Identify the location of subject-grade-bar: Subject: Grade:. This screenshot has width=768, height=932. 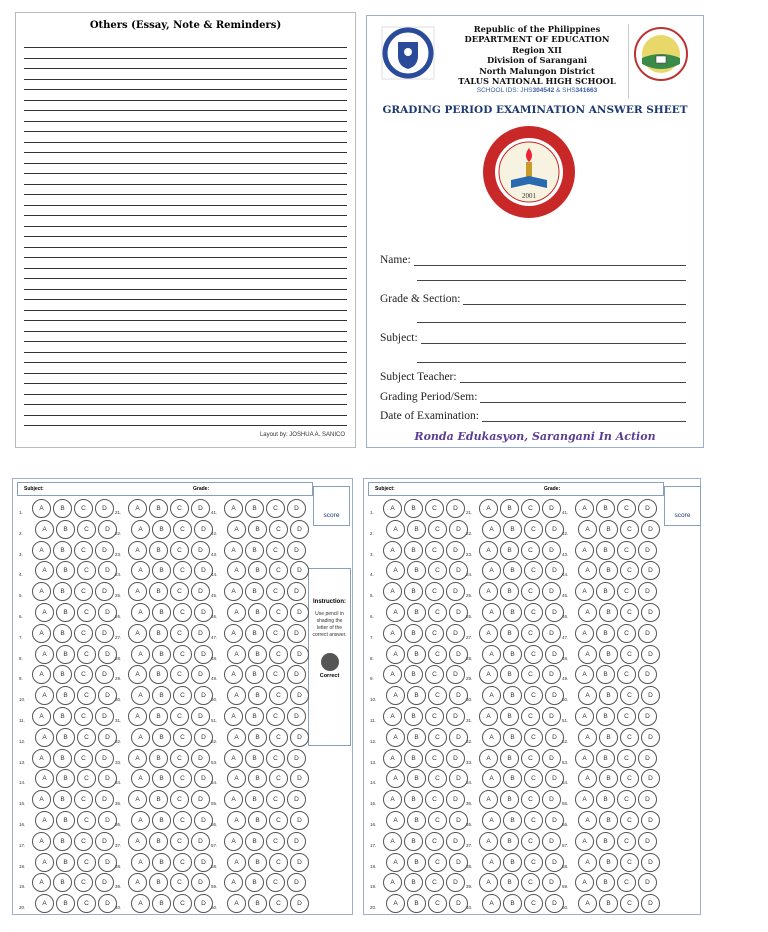
(165, 489).